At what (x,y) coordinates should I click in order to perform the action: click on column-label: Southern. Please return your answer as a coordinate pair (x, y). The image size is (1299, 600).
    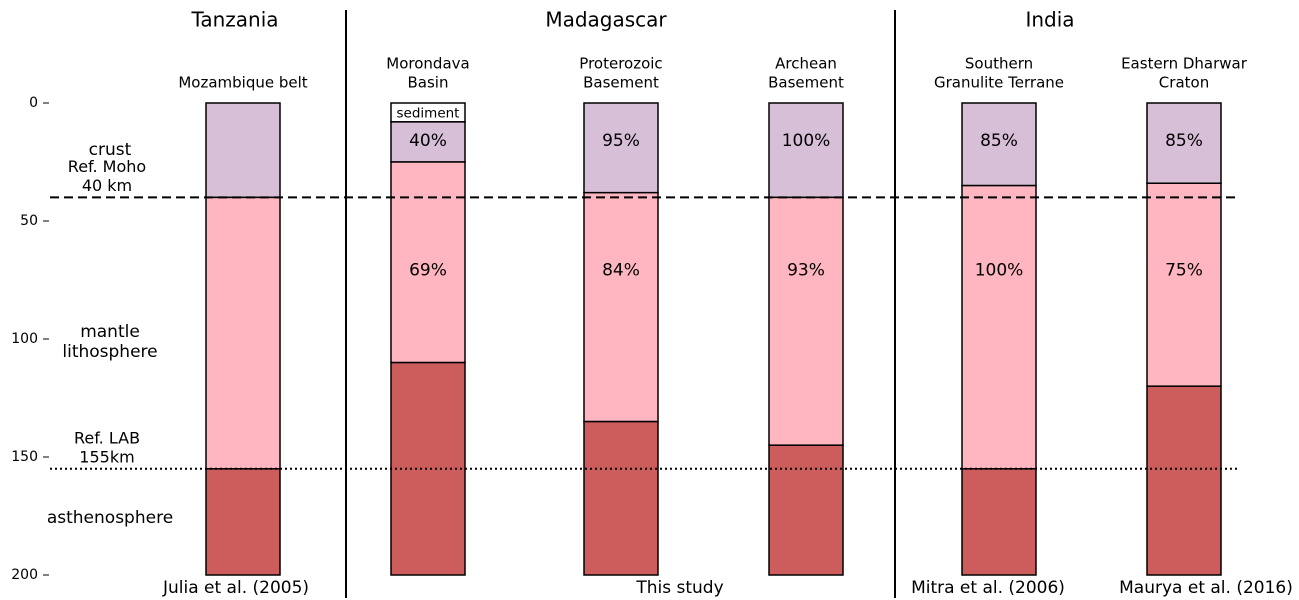
    Looking at the image, I should click on (999, 64).